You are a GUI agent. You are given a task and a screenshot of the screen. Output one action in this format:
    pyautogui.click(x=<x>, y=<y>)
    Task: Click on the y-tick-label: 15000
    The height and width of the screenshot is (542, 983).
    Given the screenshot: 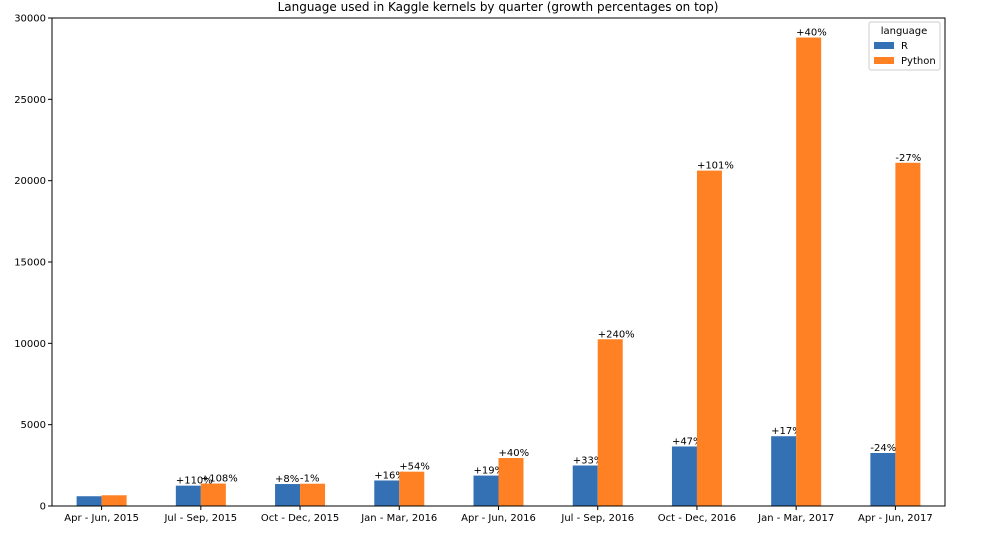 What is the action you would take?
    pyautogui.click(x=30, y=263)
    